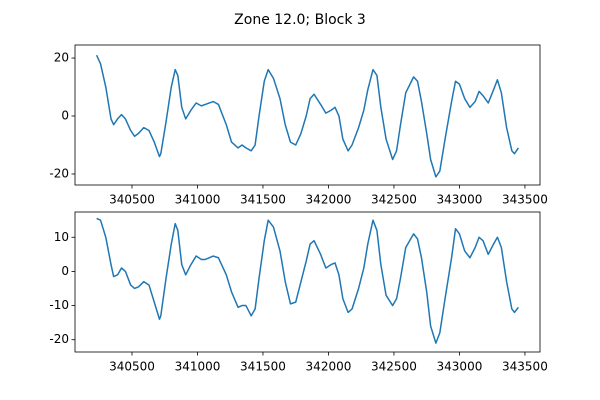 This screenshot has width=600, height=400. I want to click on y-tick-label: -10, so click(59, 305).